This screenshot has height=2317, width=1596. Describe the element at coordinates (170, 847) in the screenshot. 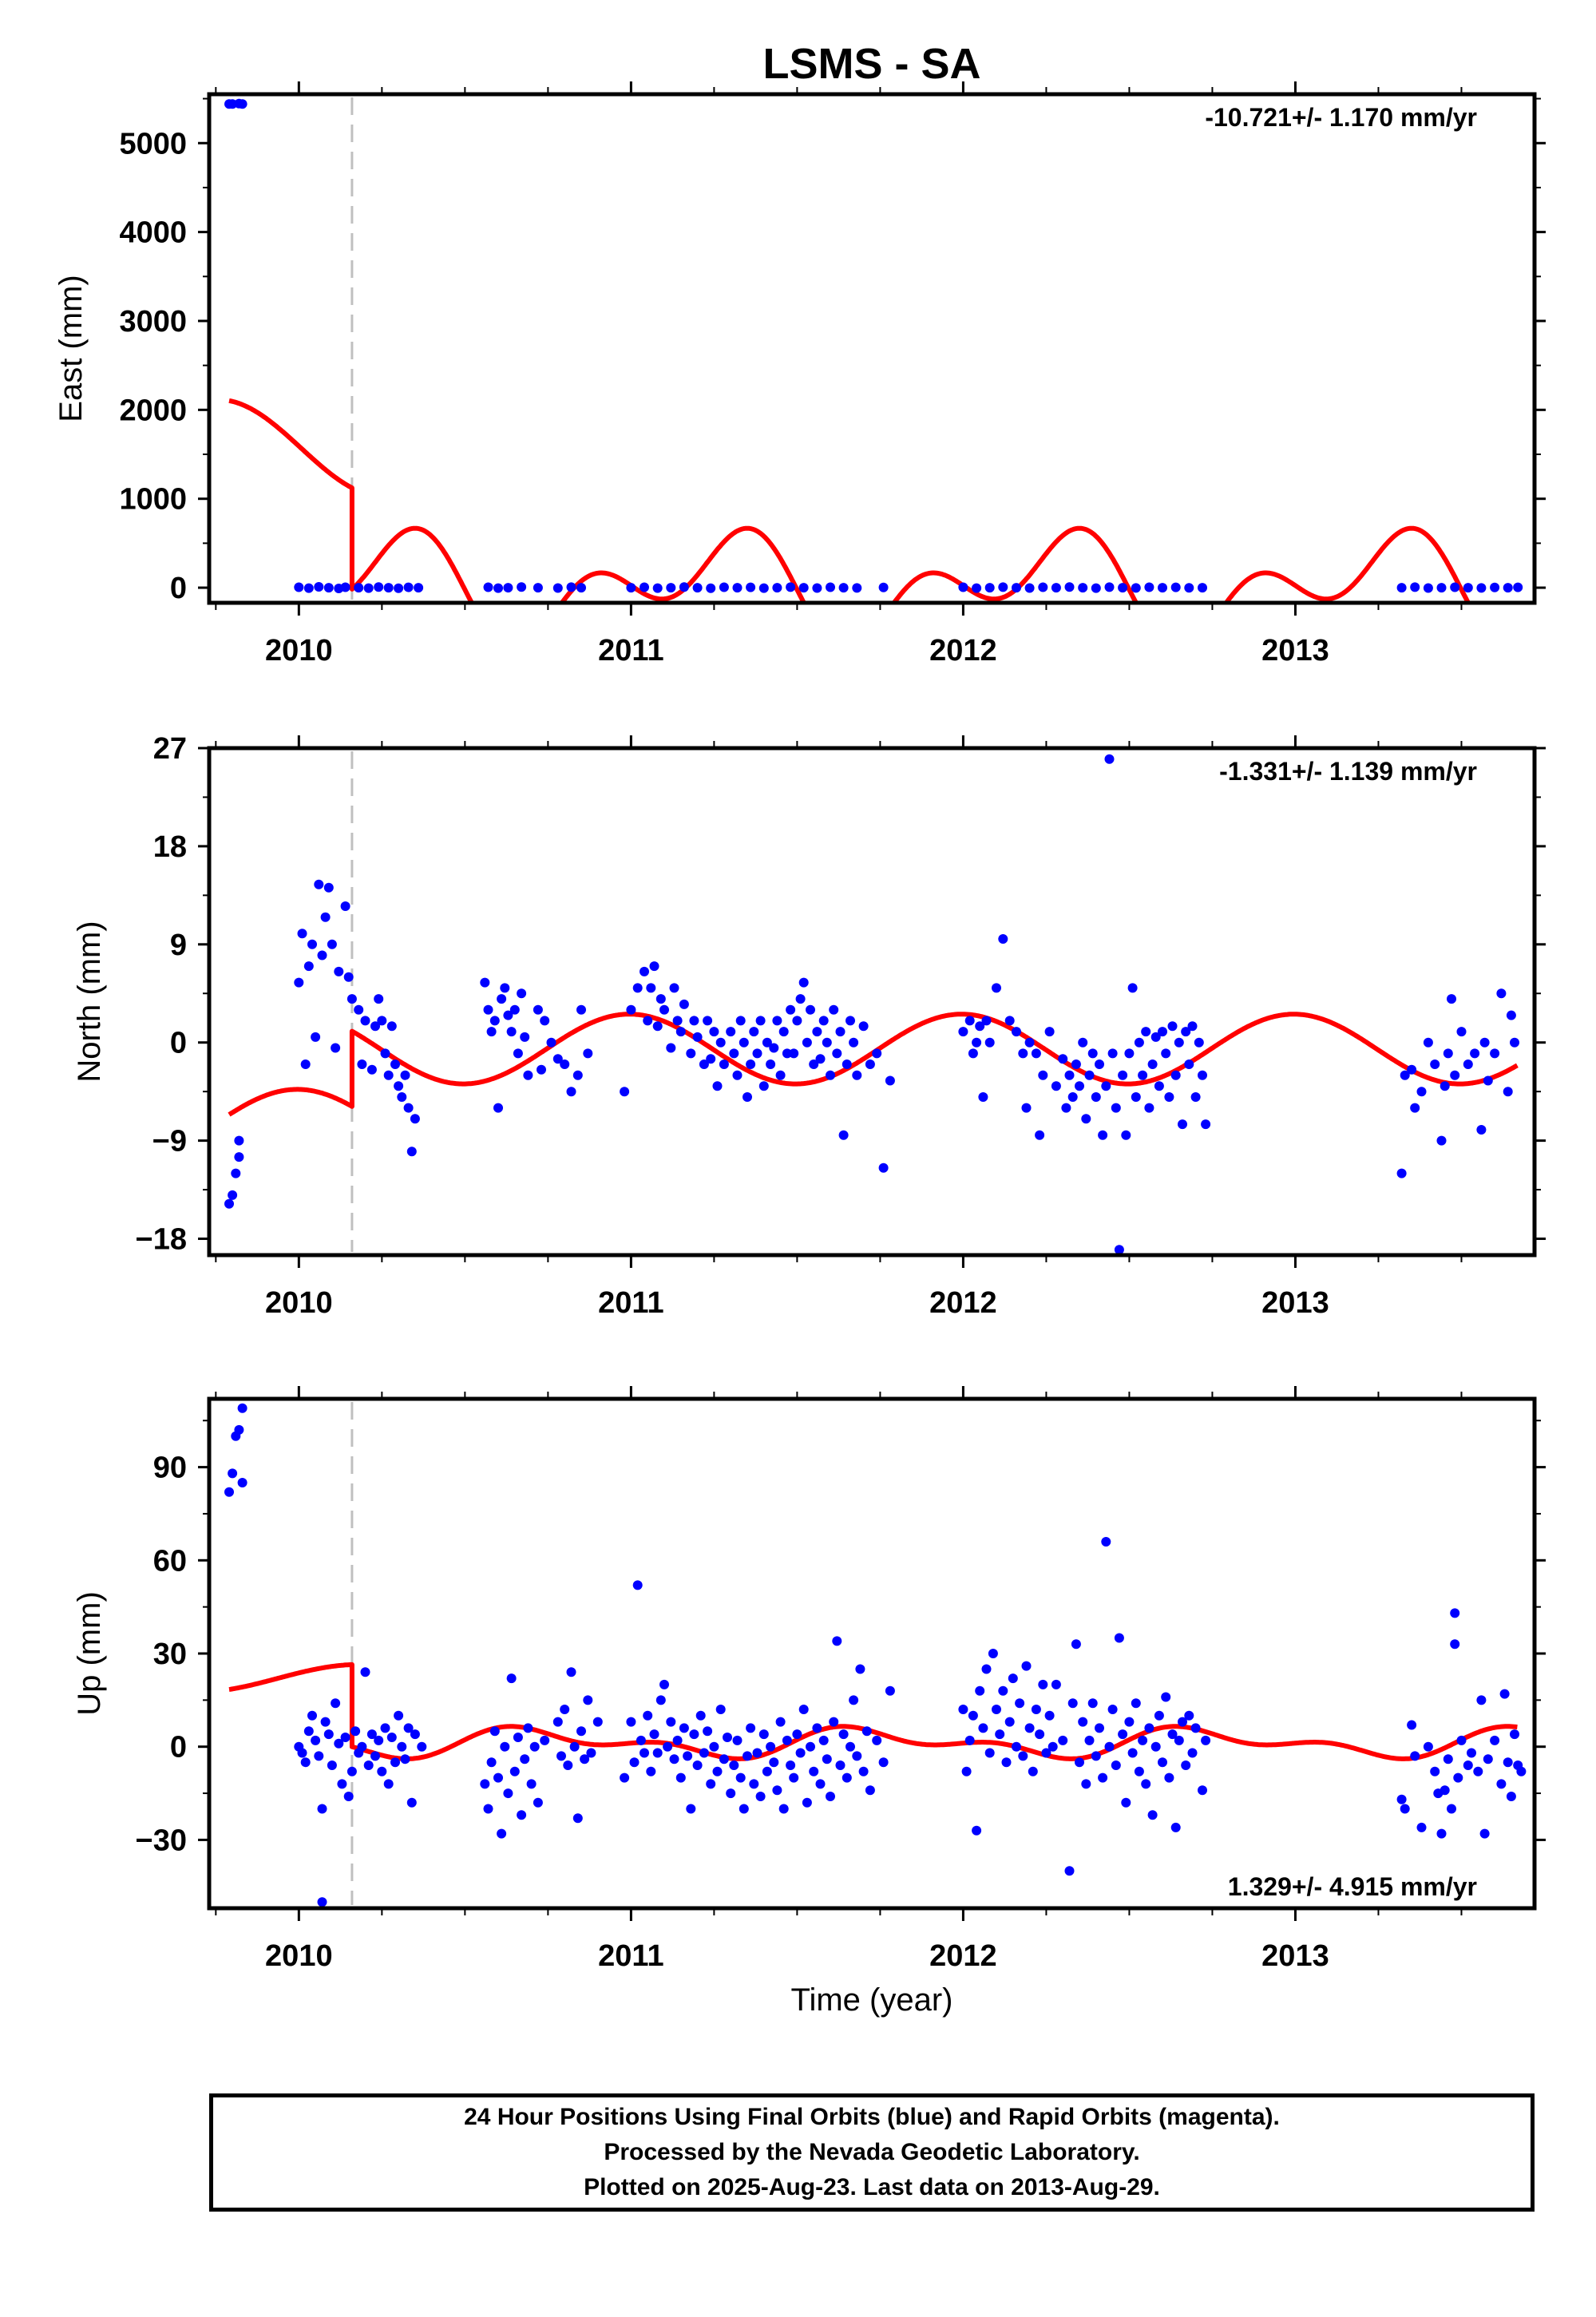

I see `north-ytick-label: 18` at that location.